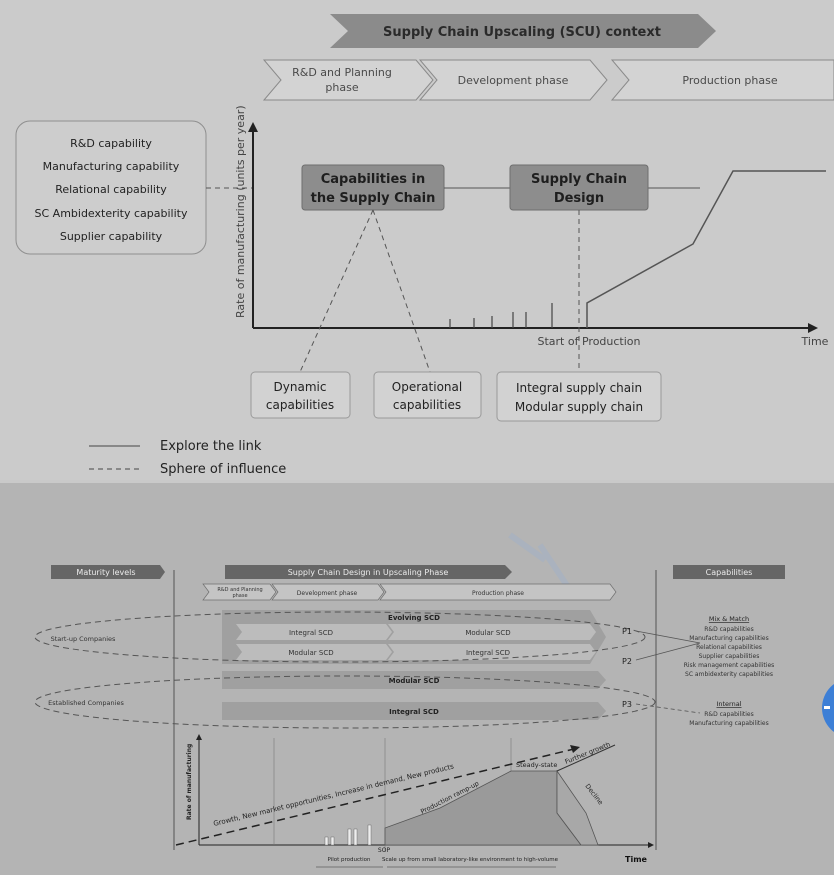  I want to click on scd-upscaling-banner, so click(368, 572).